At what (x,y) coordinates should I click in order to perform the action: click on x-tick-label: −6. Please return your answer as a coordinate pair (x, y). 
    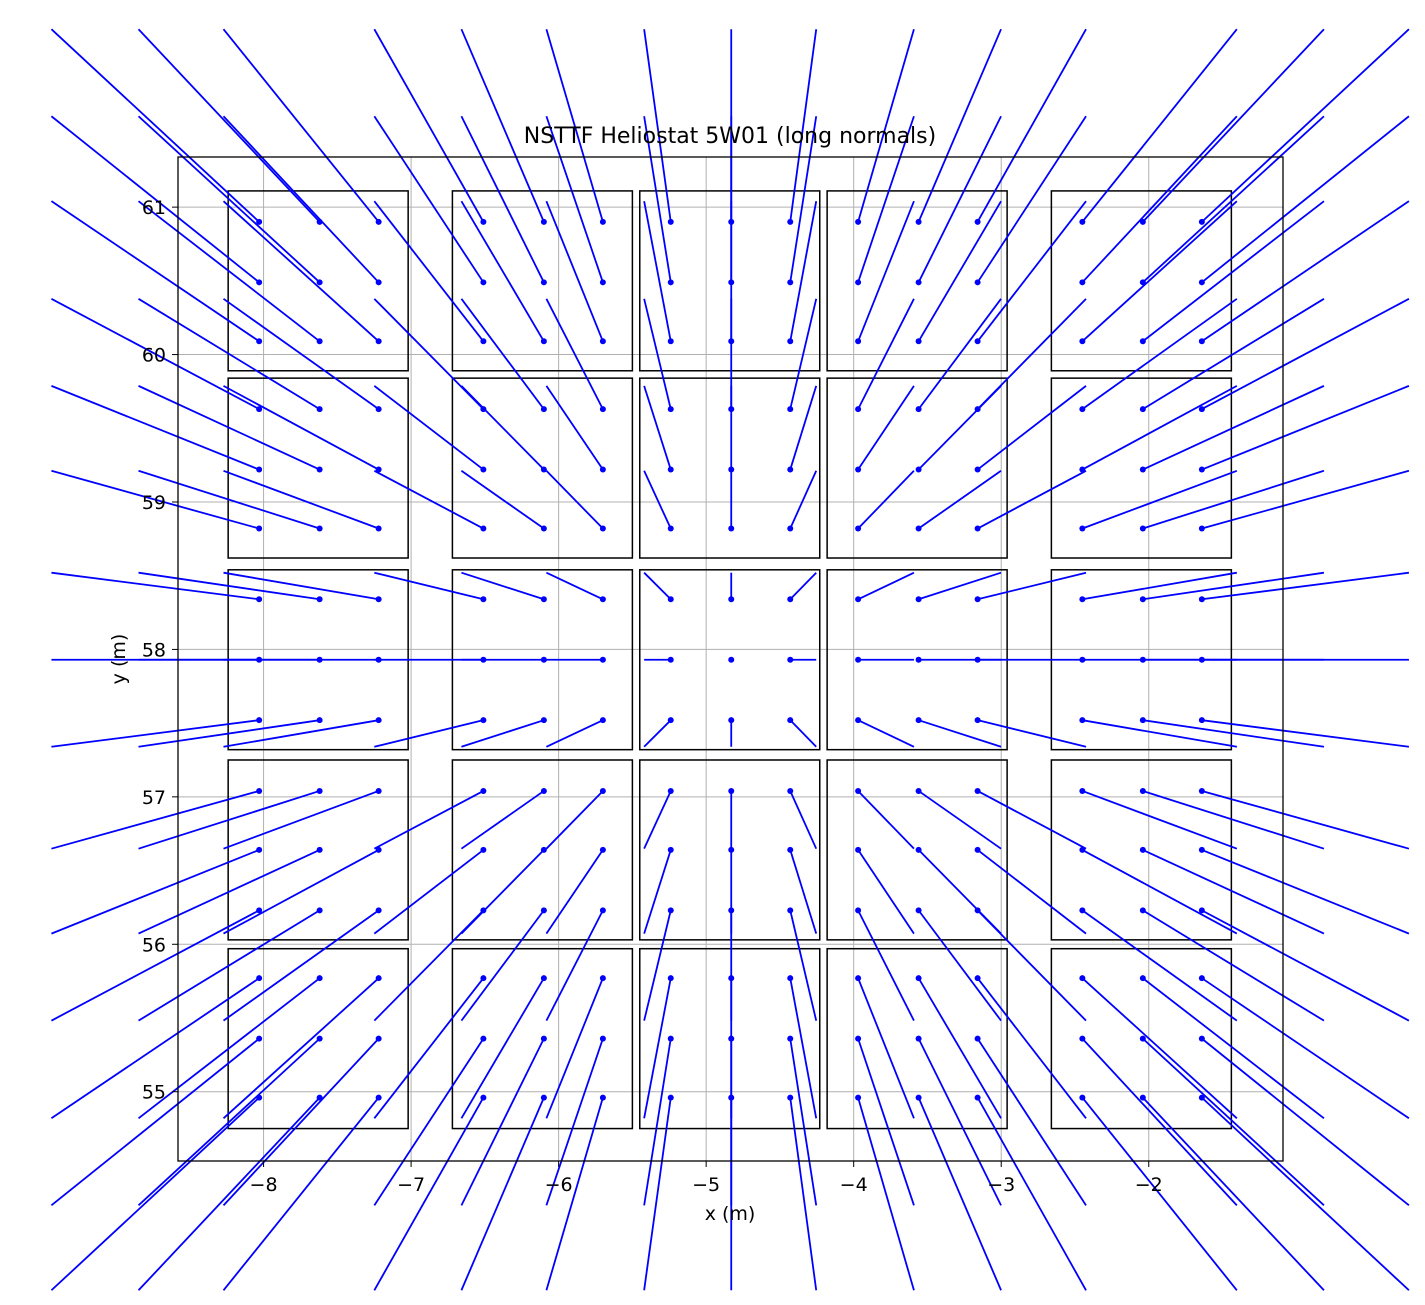
    Looking at the image, I should click on (559, 1185).